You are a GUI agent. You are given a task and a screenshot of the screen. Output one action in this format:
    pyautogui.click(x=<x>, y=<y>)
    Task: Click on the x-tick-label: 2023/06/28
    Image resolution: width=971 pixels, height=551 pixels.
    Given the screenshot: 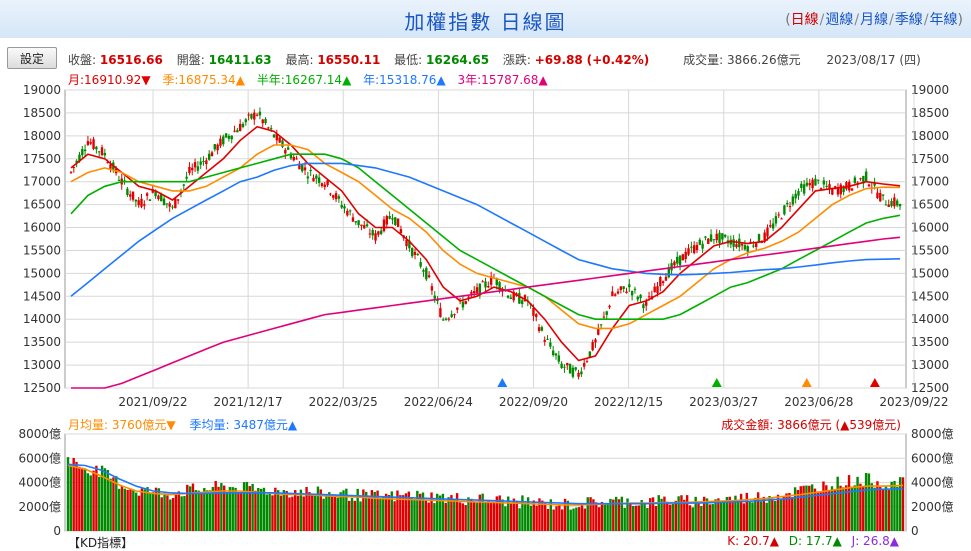 What is the action you would take?
    pyautogui.click(x=818, y=402)
    